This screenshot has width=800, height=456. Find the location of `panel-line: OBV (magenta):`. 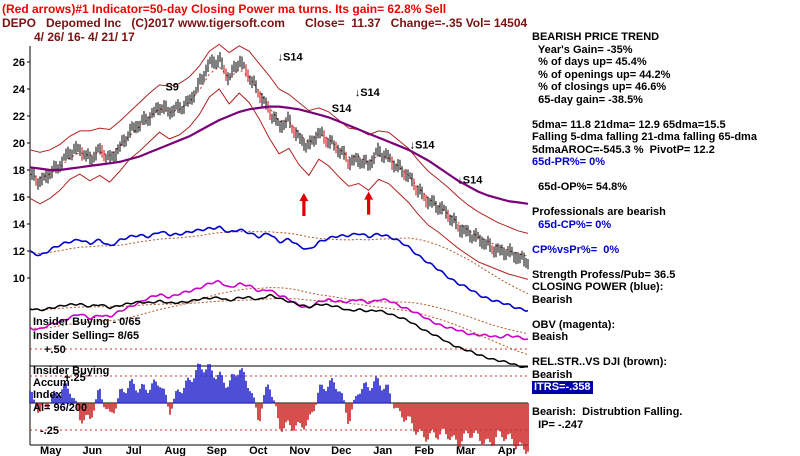

panel-line: OBV (magenta): is located at coordinates (574, 324).